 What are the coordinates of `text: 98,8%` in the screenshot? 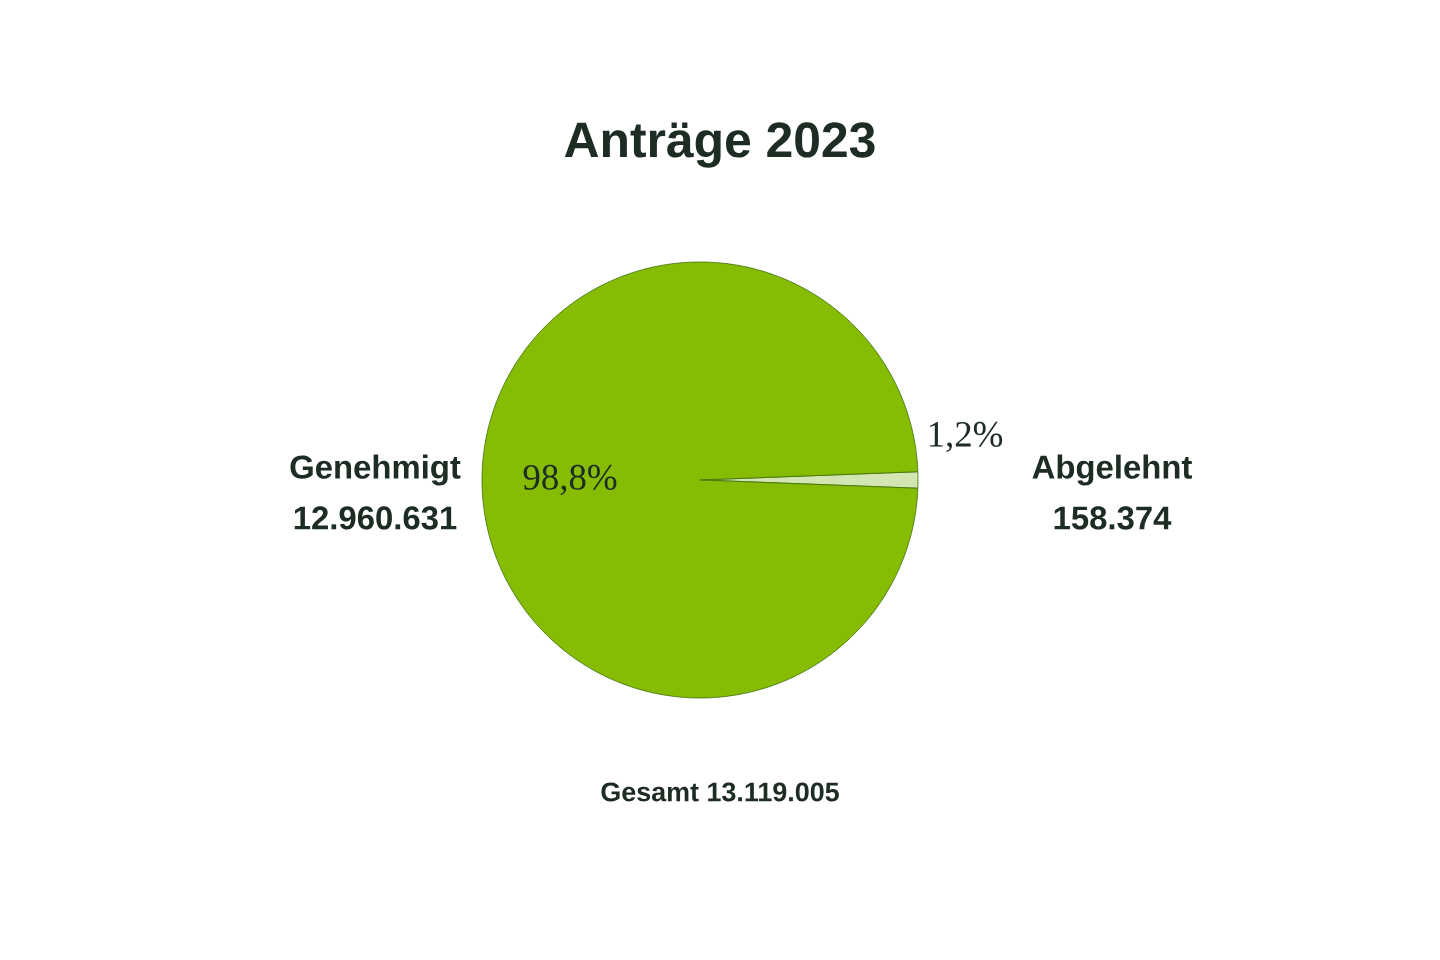 It's located at (570, 480).